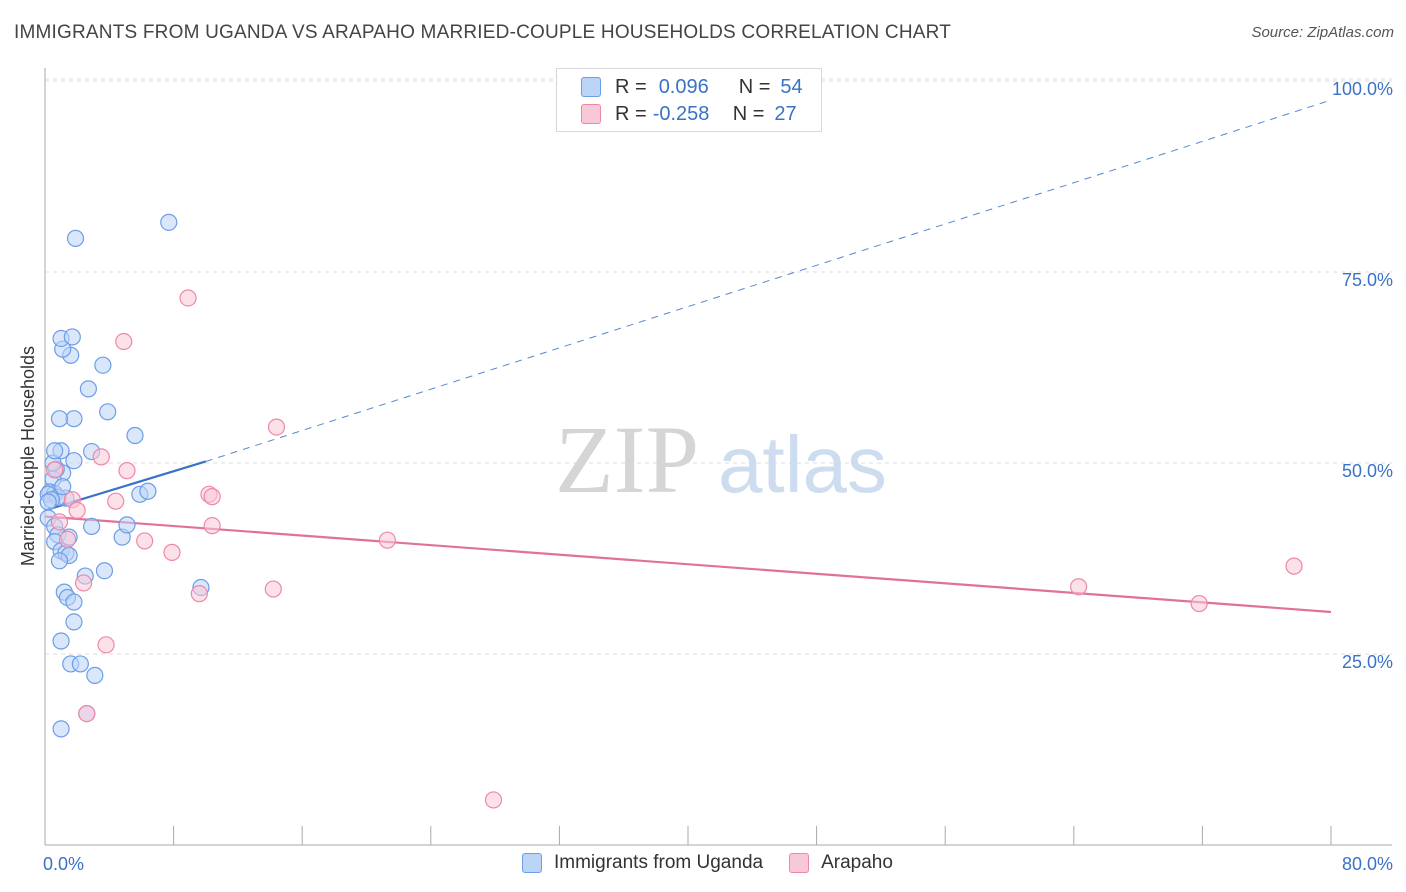 This screenshot has width=1406, height=892. Describe the element at coordinates (791, 86) in the screenshot. I see `legend-n-value-uganda: 54` at that location.